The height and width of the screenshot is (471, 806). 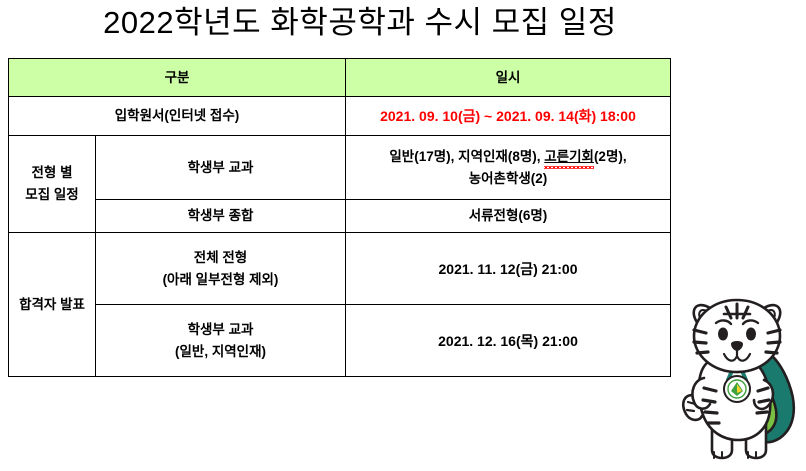 What do you see at coordinates (220, 340) in the screenshot?
I see `row-label-result-subject: 학생부 교과 (일반, 지역인재)` at bounding box center [220, 340].